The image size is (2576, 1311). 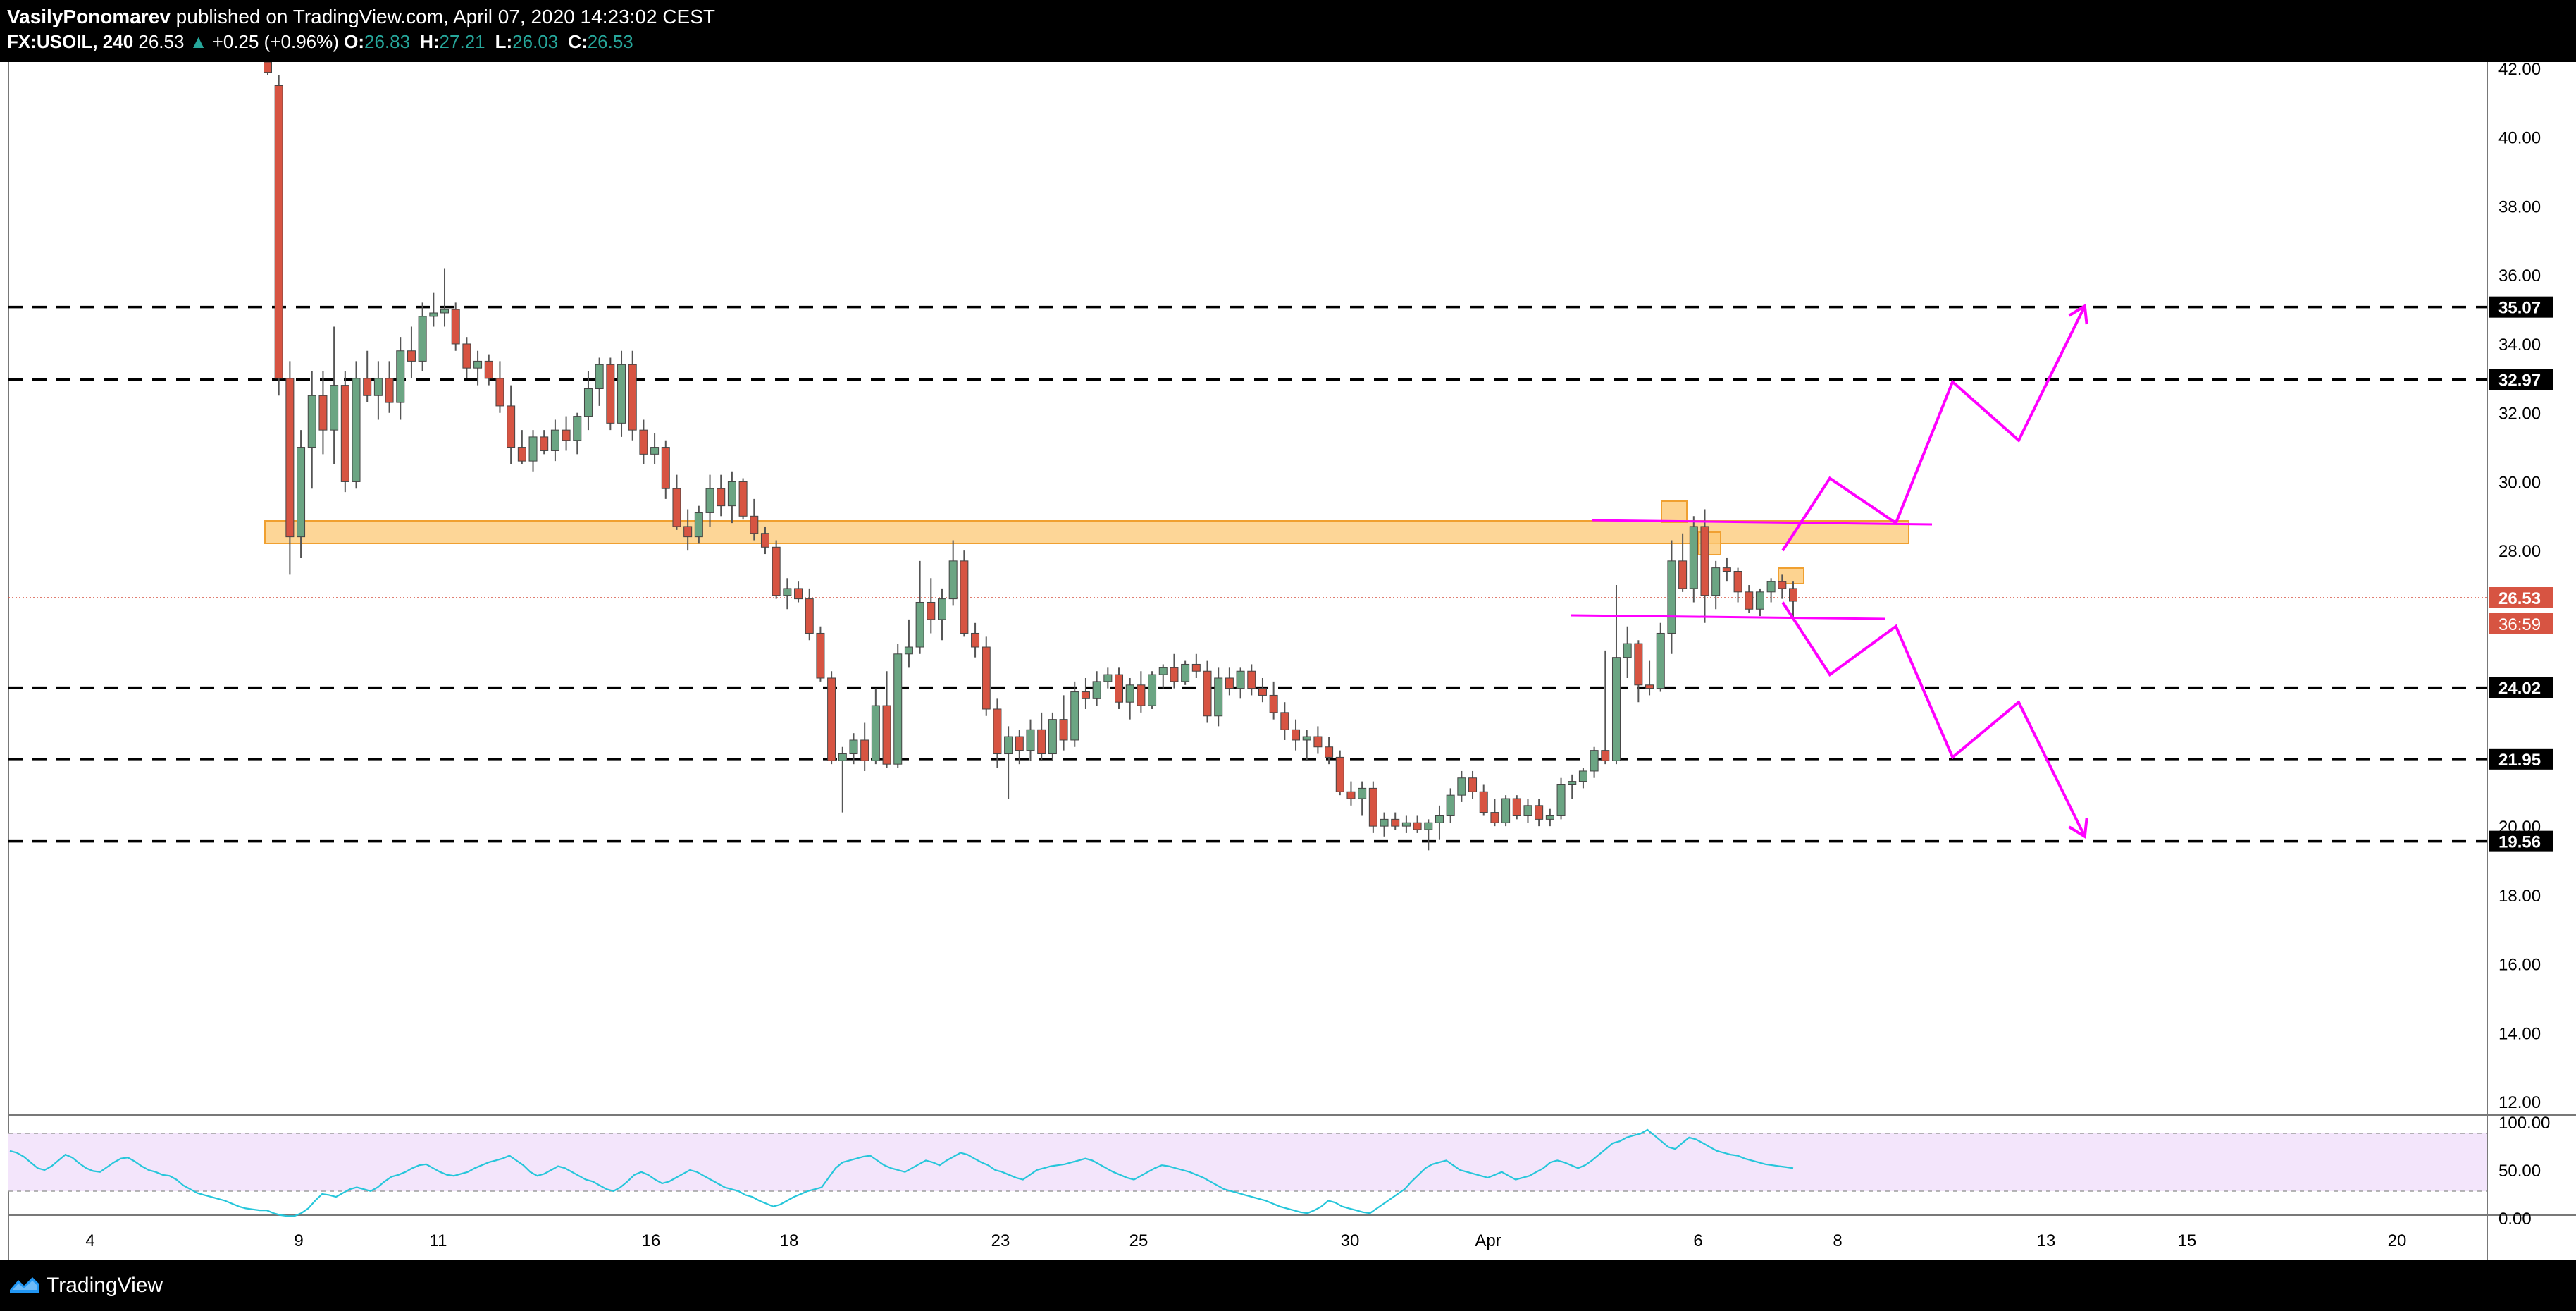 What do you see at coordinates (2519, 761) in the screenshot?
I see `level-label: 21.95` at bounding box center [2519, 761].